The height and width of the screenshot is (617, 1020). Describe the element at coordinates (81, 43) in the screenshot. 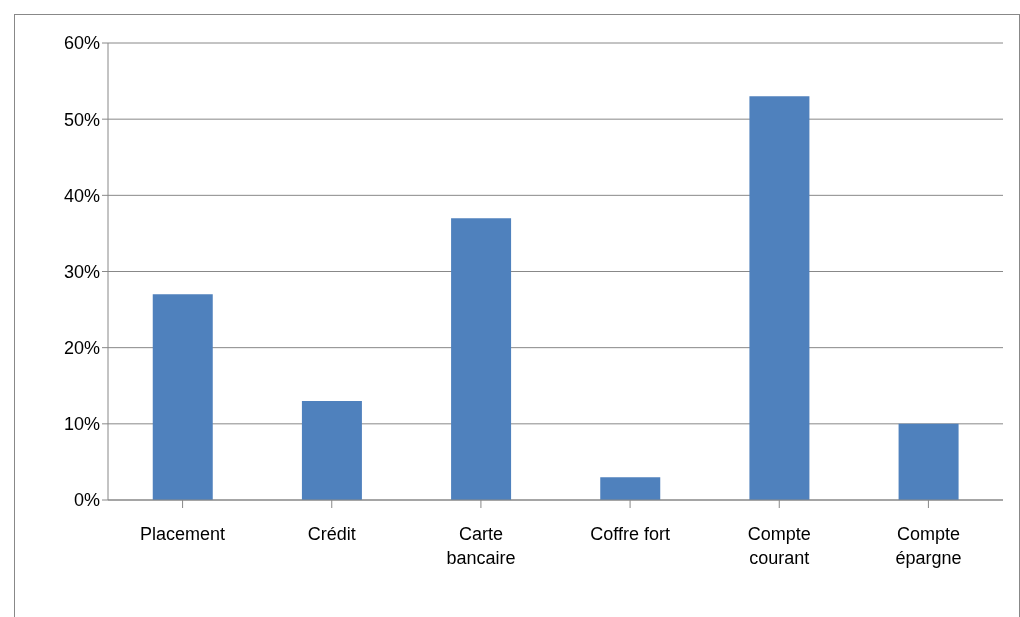

I see `y-tick-label: 60%` at that location.